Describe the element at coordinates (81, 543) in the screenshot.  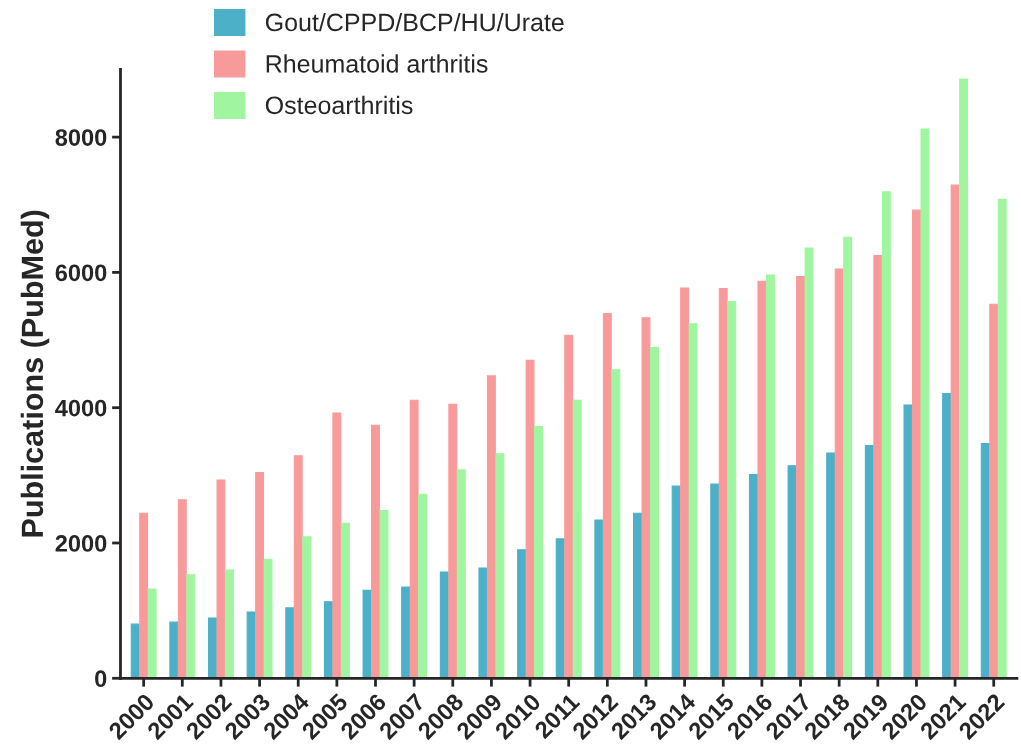
I see `y-tick-label: 2000` at that location.